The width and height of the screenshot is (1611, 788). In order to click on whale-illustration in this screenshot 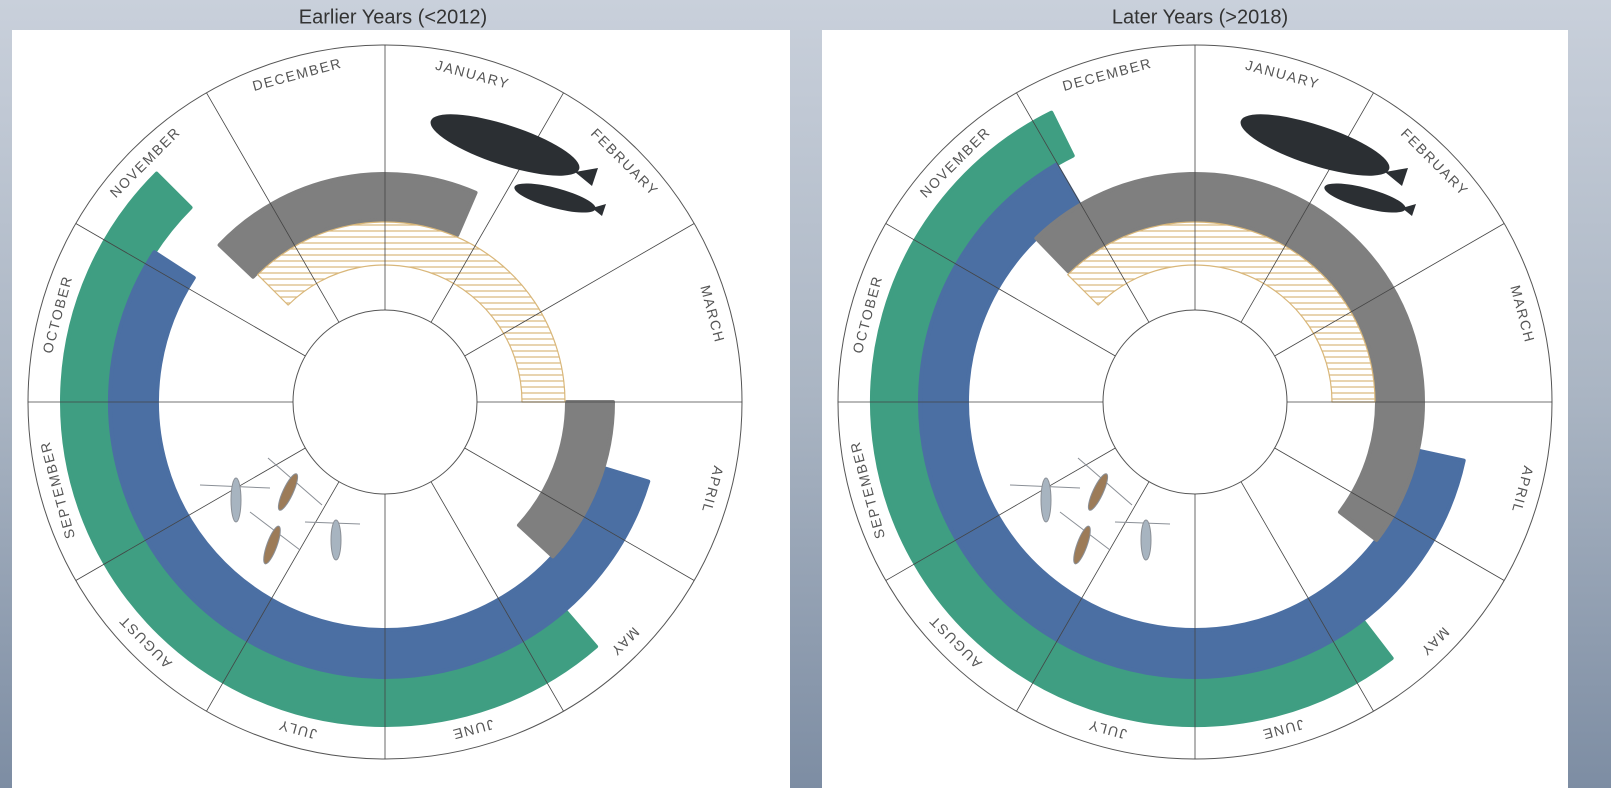, I will do `click(923, 165)`.